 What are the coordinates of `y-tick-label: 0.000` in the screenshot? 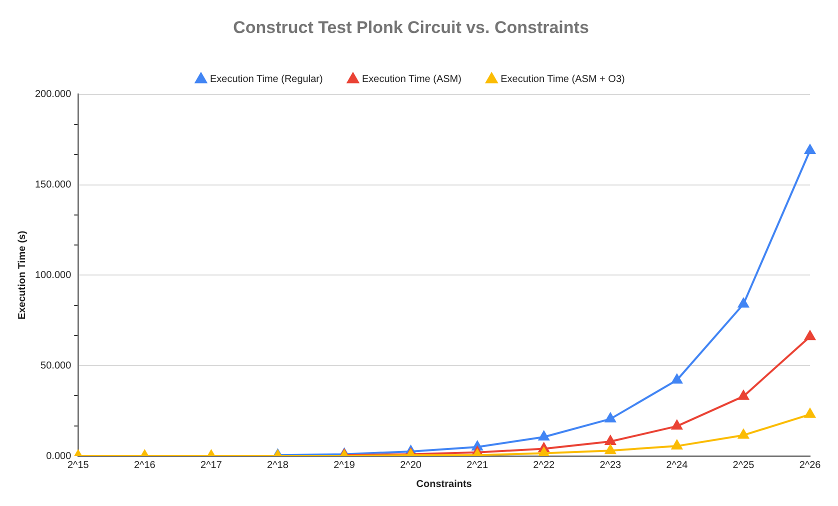 It's located at (59, 456).